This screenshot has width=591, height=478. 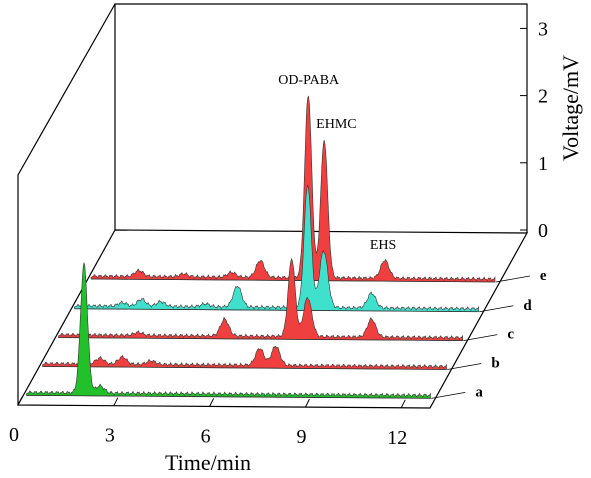 I want to click on trace-connector-a, so click(x=448, y=395).